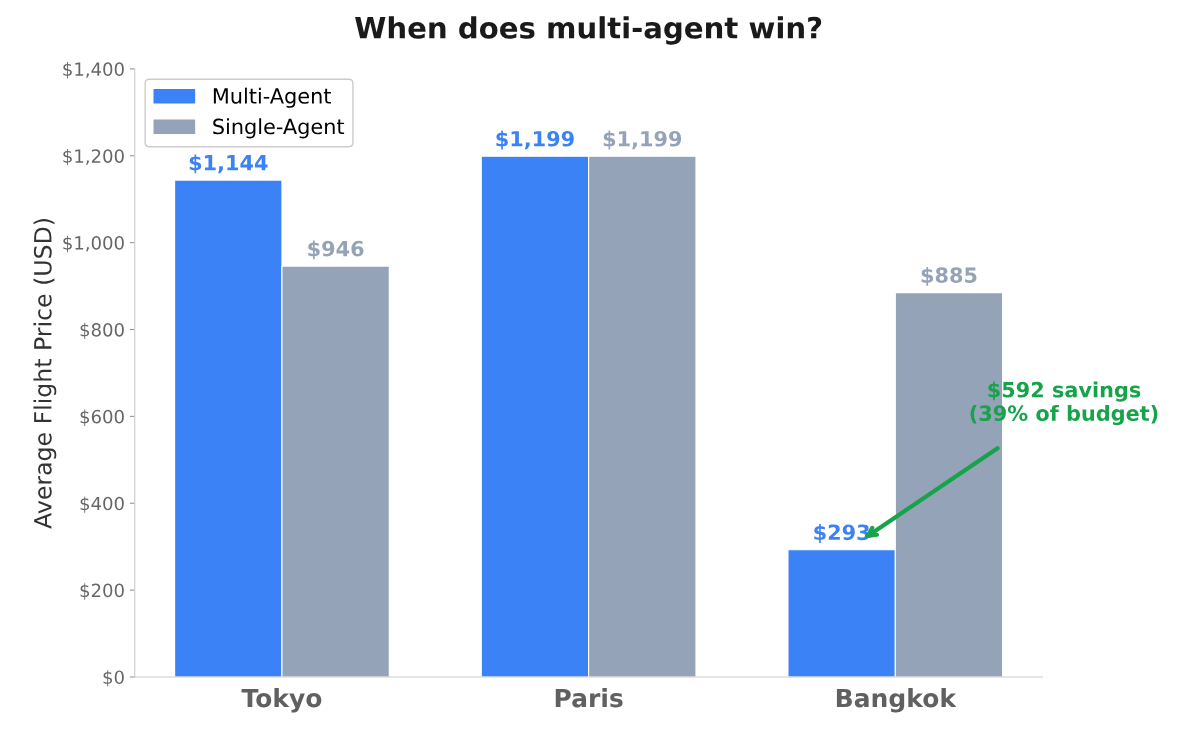  I want to click on text: $885, so click(949, 276).